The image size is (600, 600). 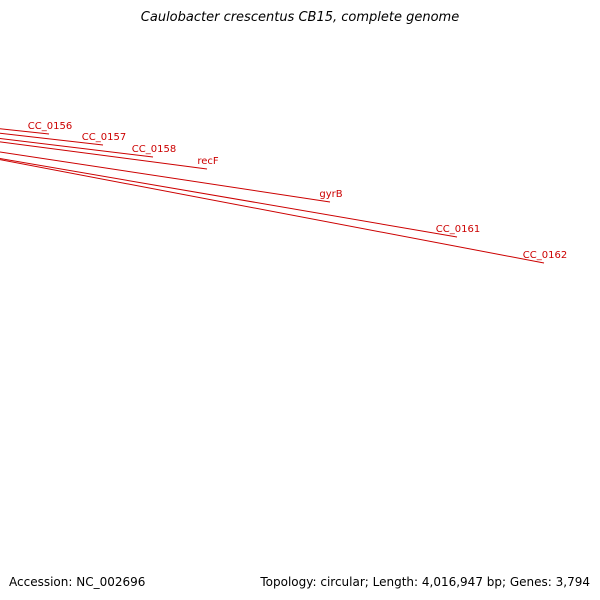 What do you see at coordinates (458, 229) in the screenshot?
I see `gene-label-CC_0161: CC_0161` at bounding box center [458, 229].